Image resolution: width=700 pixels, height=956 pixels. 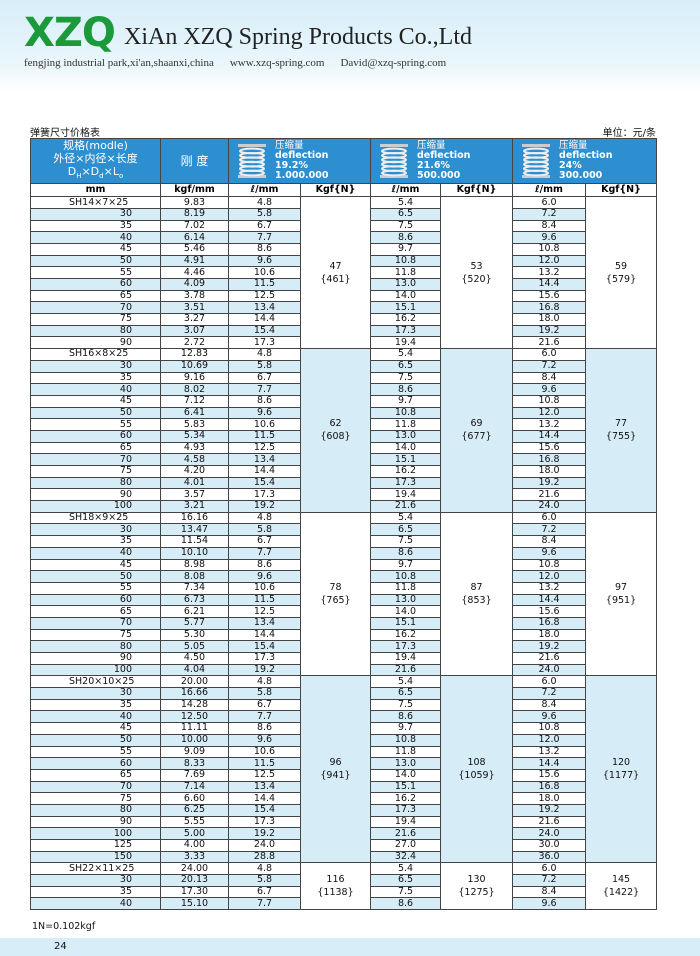 I want to click on dim: ×L, so click(x=111, y=171).